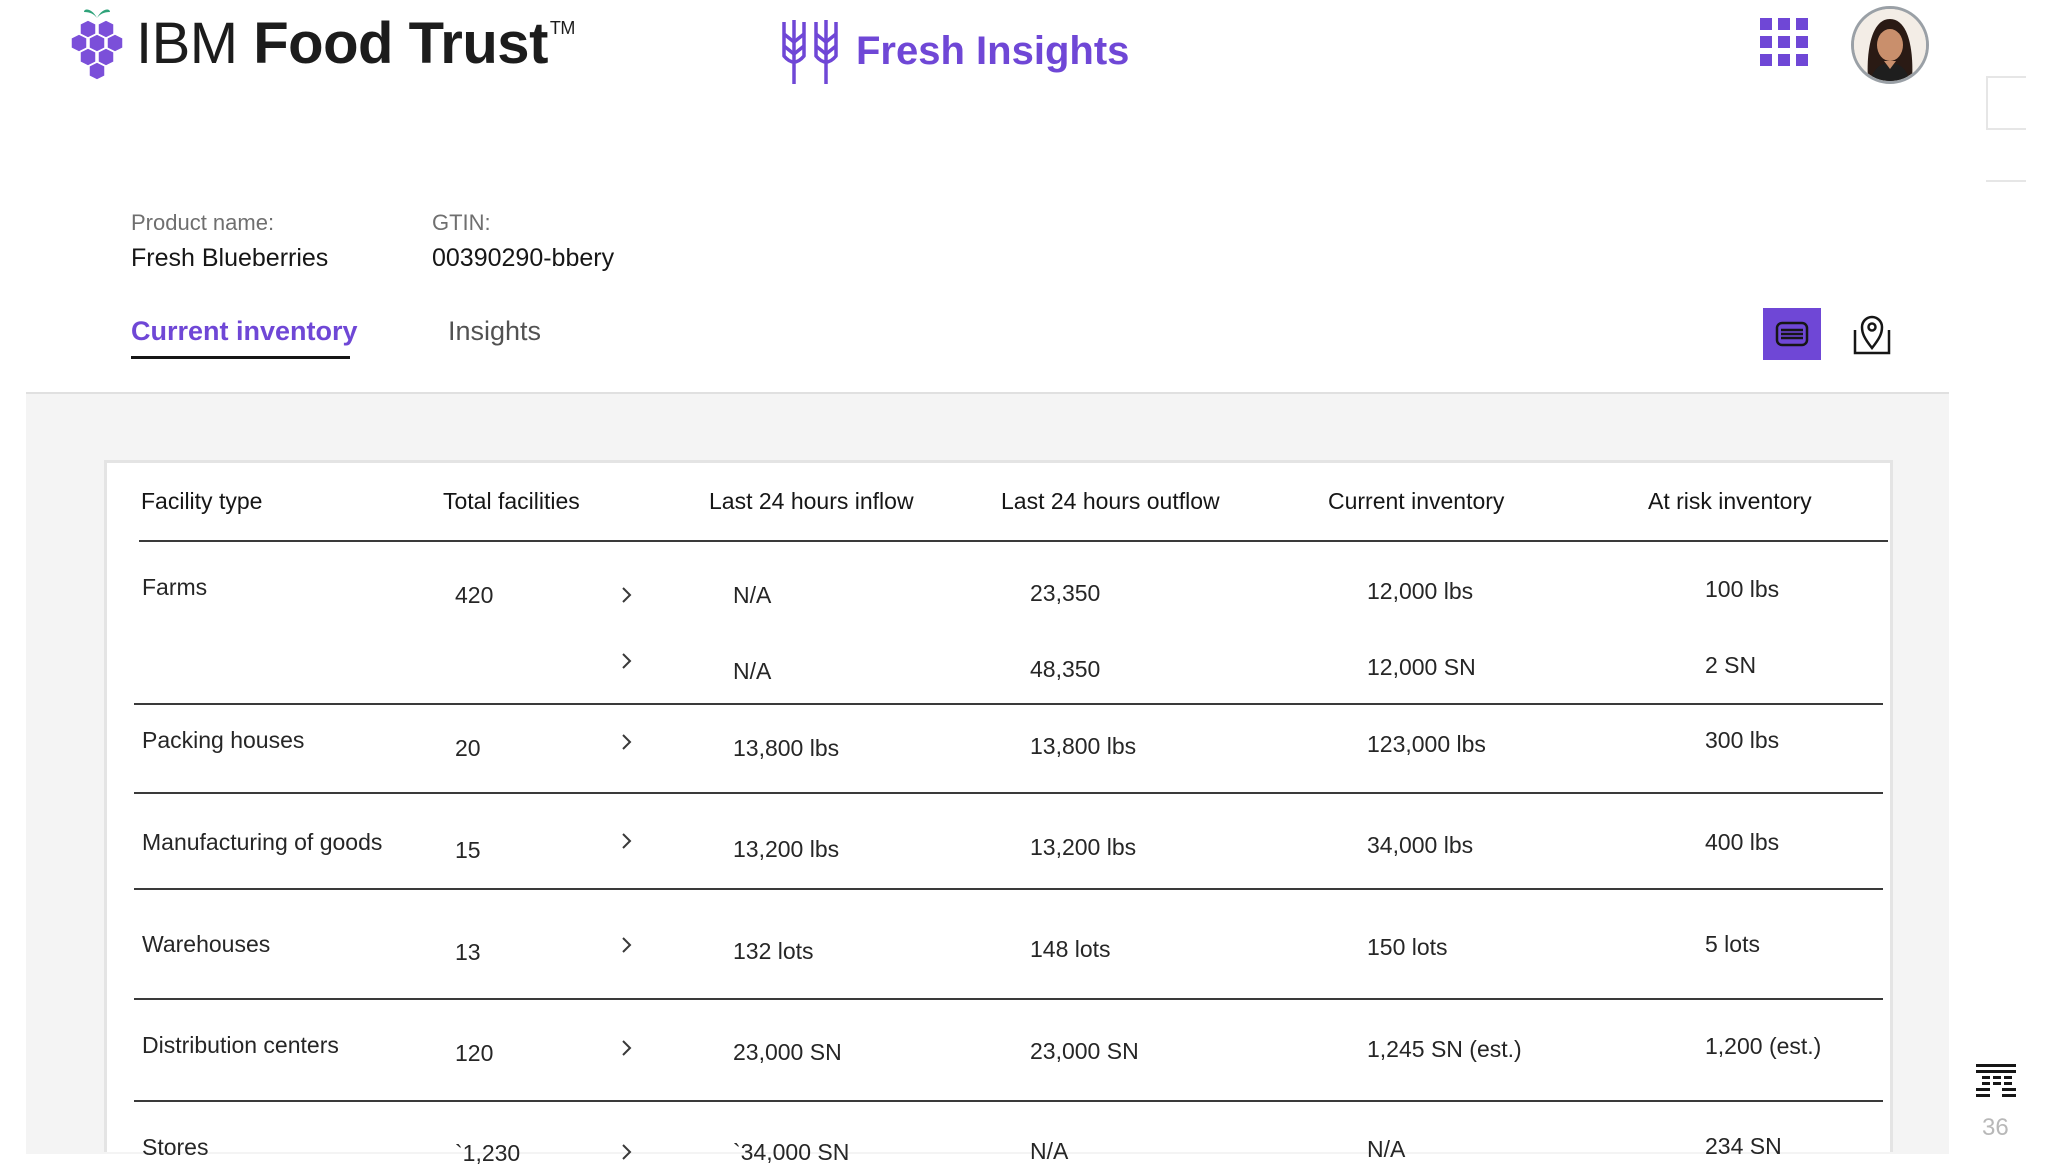 This screenshot has height=1168, width=2048. What do you see at coordinates (562, 27) in the screenshot?
I see `brand-trademark: TM` at bounding box center [562, 27].